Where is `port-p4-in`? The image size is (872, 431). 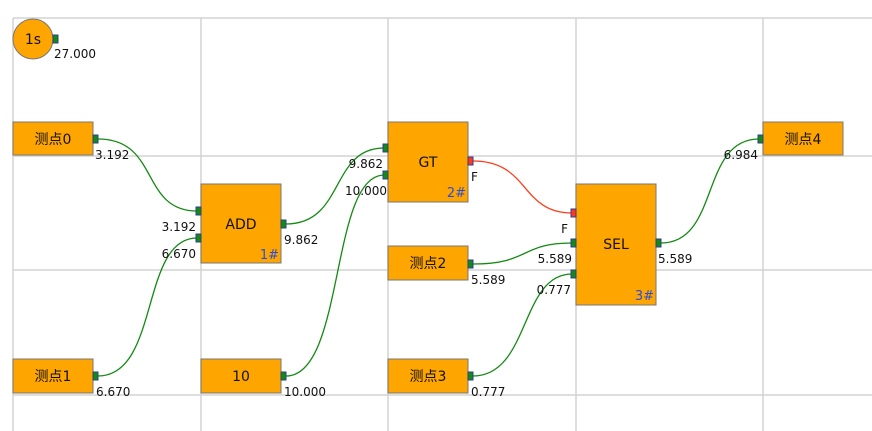
port-p4-in is located at coordinates (760, 139).